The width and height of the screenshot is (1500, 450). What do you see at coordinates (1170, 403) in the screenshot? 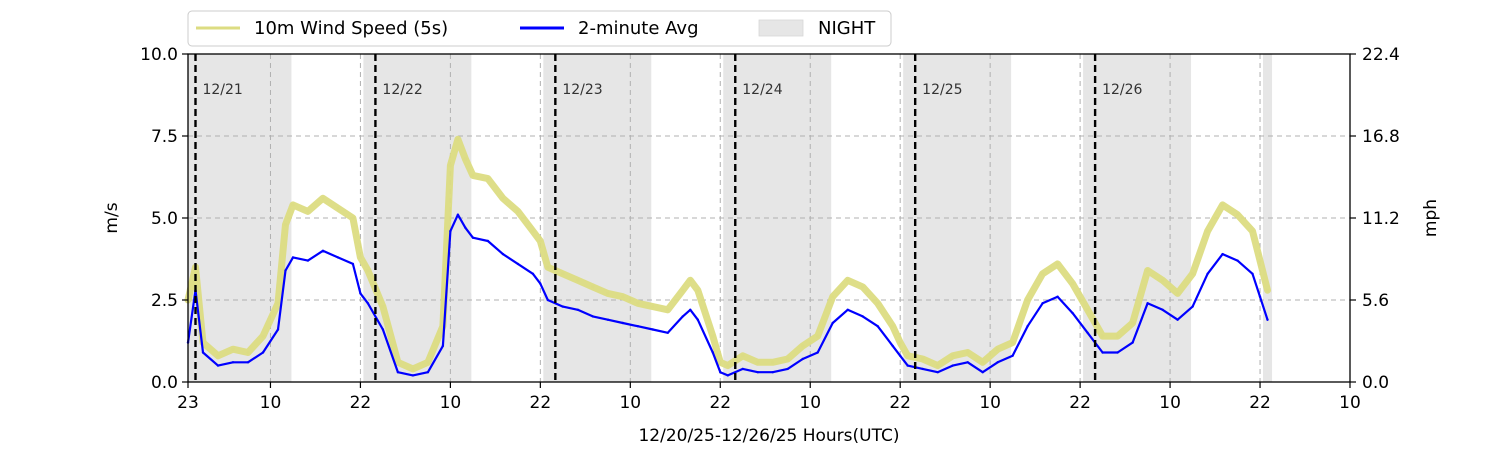
I see `x-tick-label-11: 10` at bounding box center [1170, 403].